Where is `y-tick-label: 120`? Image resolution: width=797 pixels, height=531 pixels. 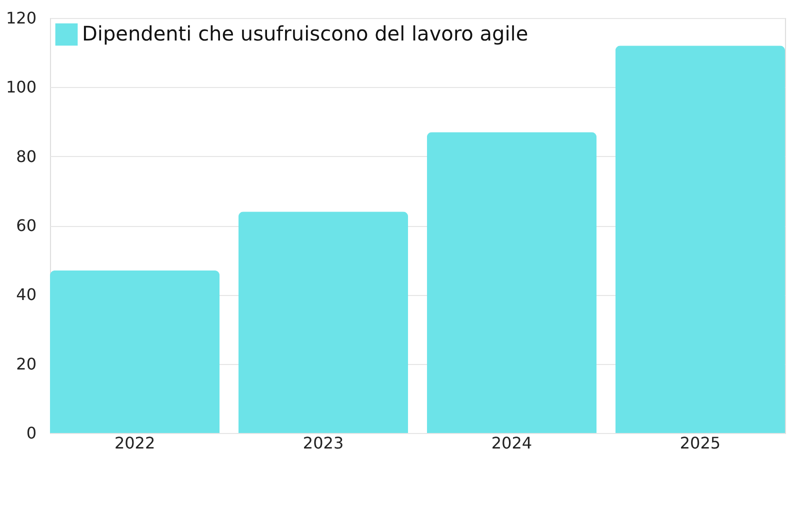 y-tick-label: 120 is located at coordinates (21, 18).